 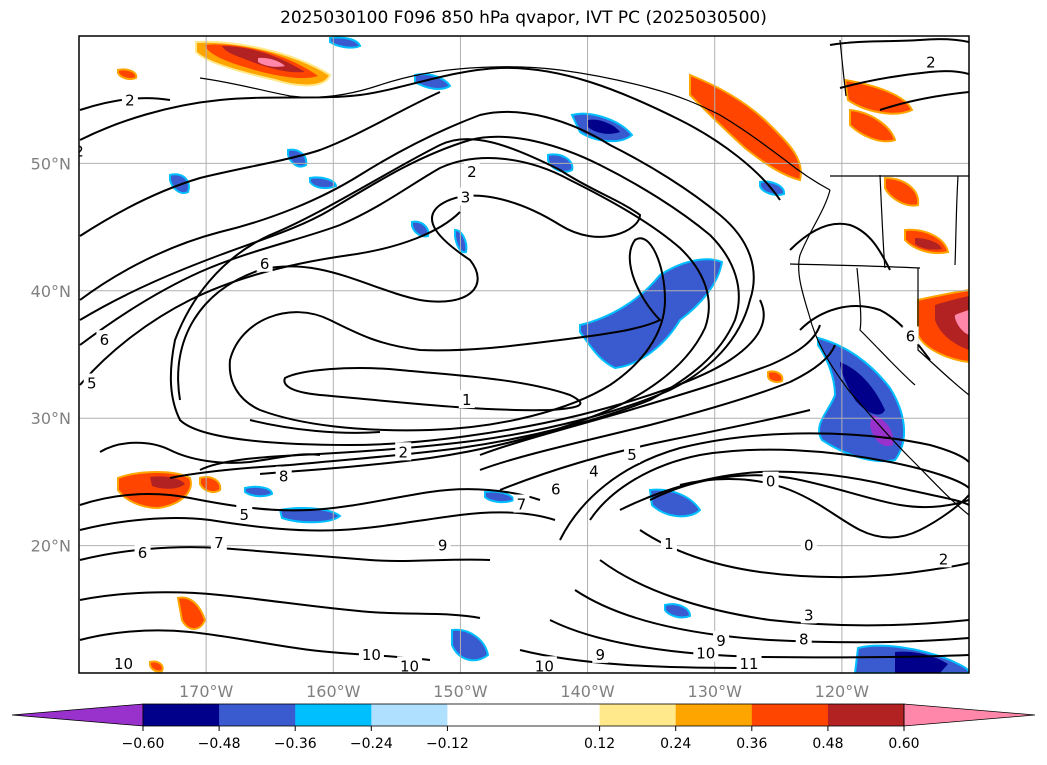 I want to click on y-tick-label: 40°N, so click(x=51, y=291).